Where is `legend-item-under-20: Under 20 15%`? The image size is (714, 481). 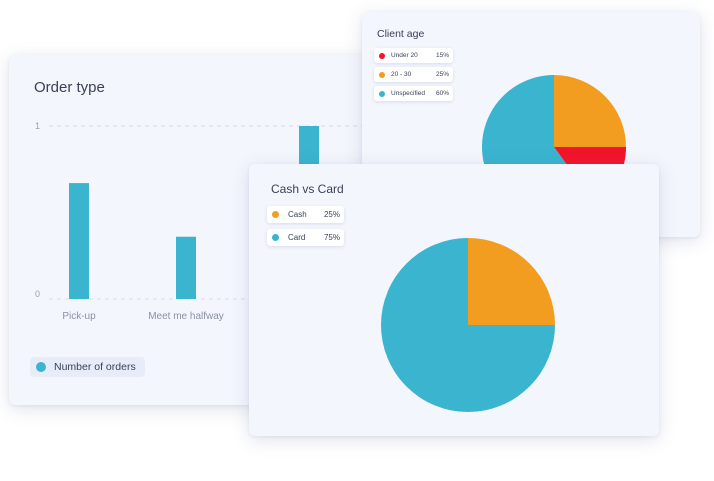
legend-item-under-20: Under 20 15% is located at coordinates (413, 55).